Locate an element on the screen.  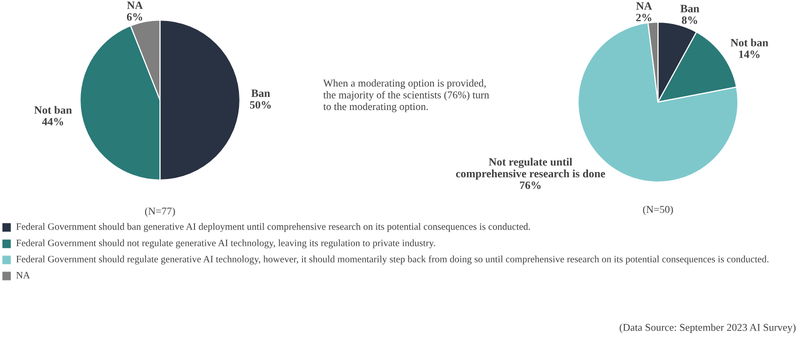
data-label: 2% is located at coordinates (644, 18).